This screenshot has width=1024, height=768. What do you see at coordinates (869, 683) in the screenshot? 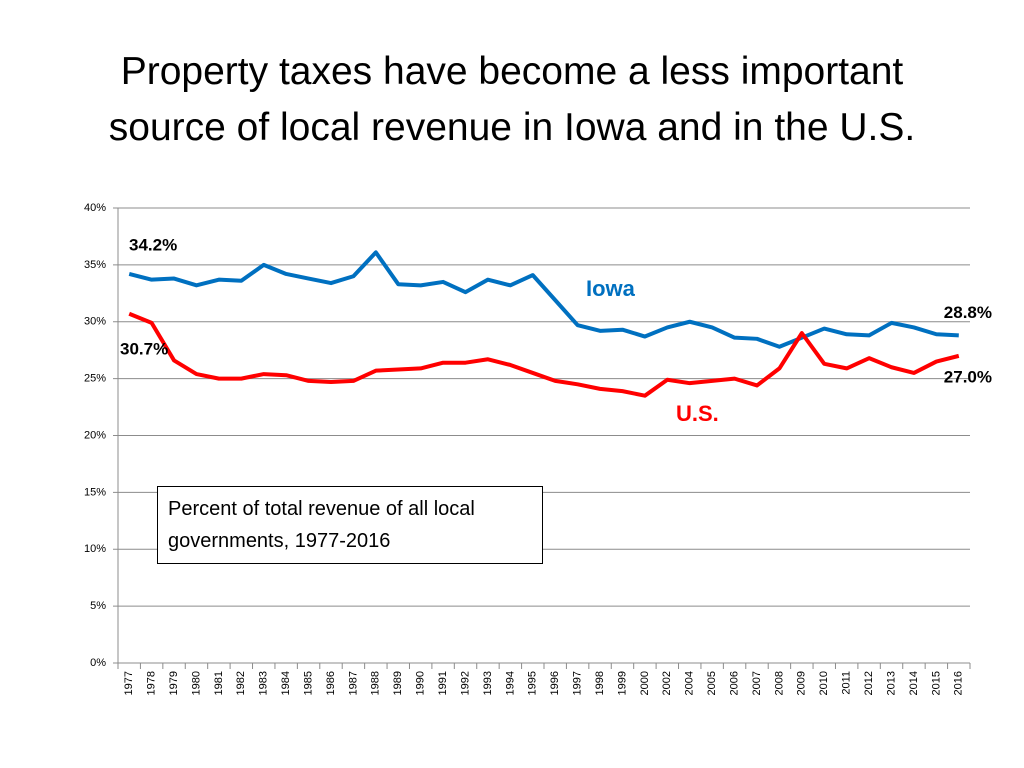
I see `x-tick-label: 2012` at bounding box center [869, 683].